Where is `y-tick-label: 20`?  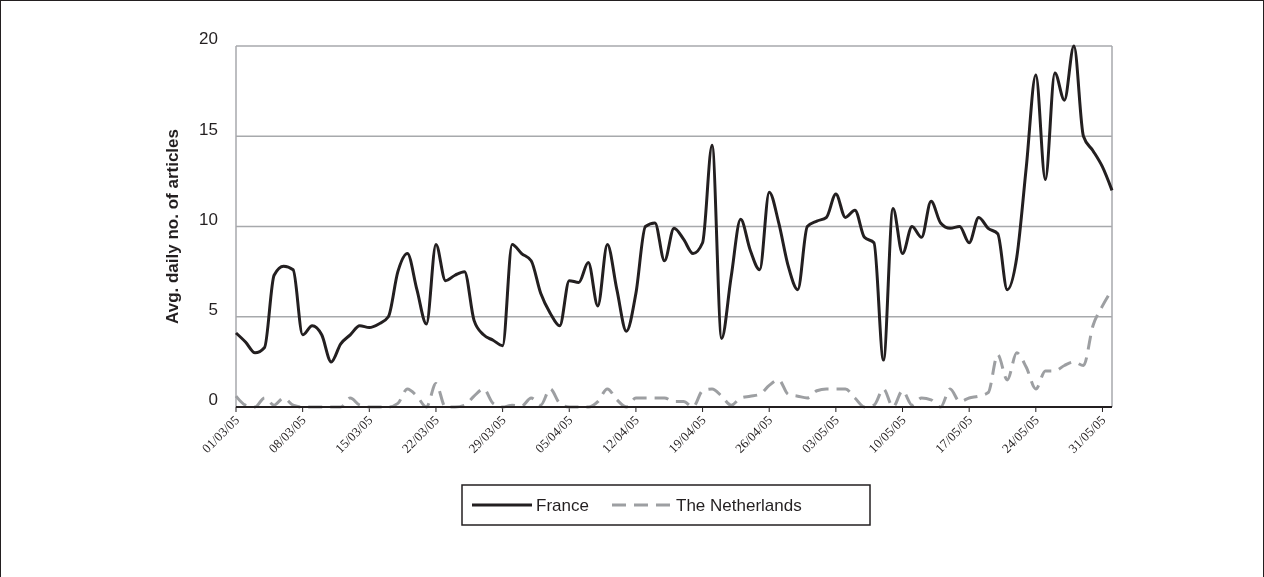
y-tick-label: 20 is located at coordinates (208, 39).